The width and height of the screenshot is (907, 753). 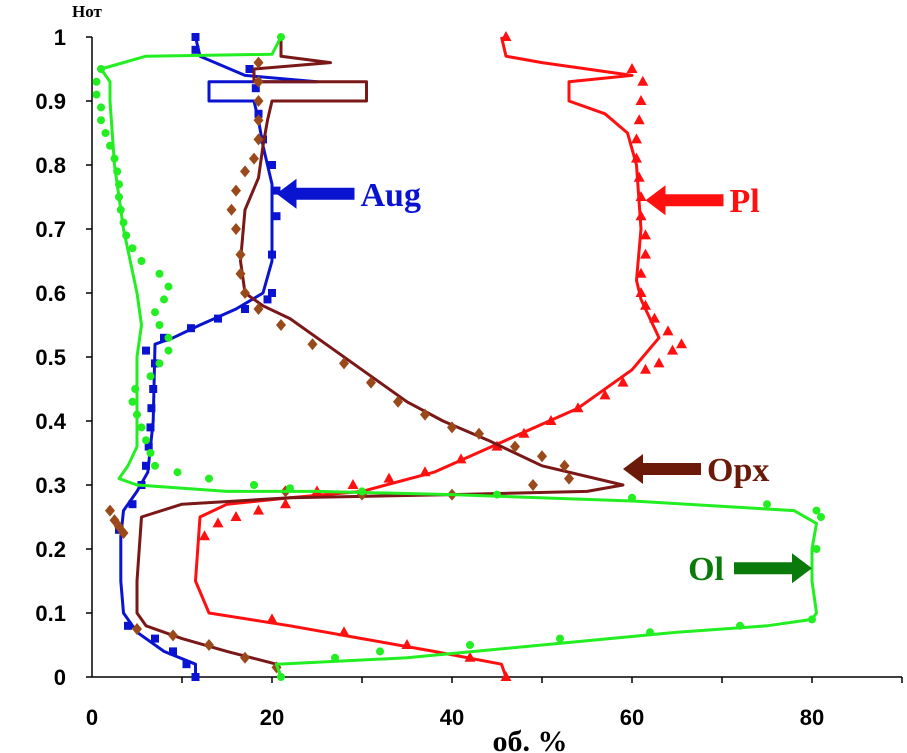 I want to click on annotation-label-aug: Aug, so click(x=391, y=195).